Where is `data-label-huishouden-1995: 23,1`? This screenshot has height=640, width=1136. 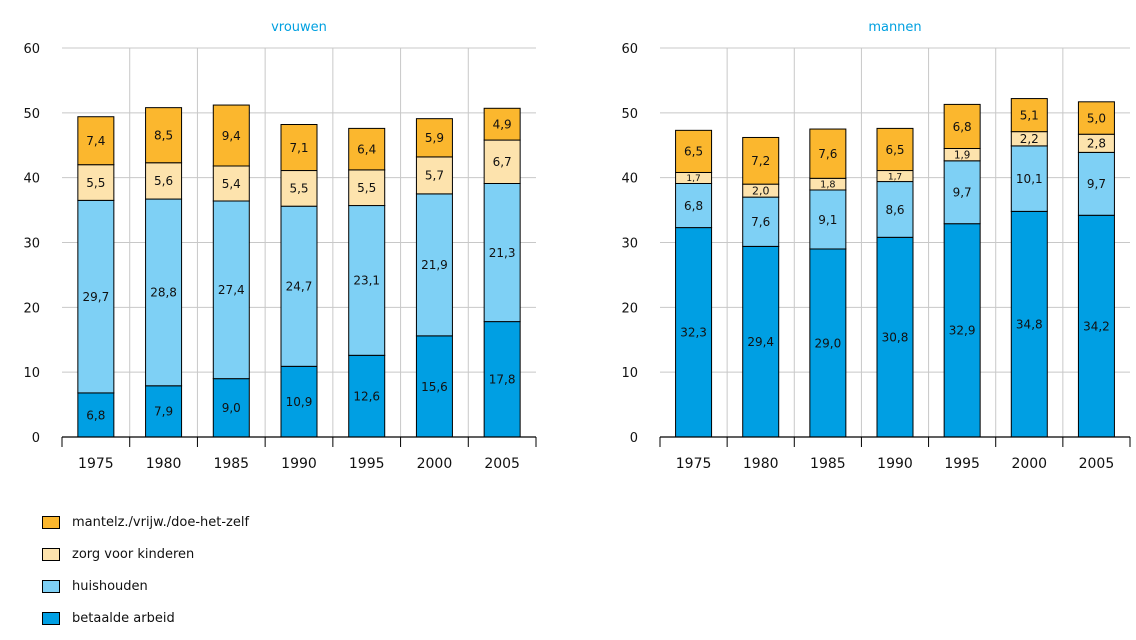 data-label-huishouden-1995: 23,1 is located at coordinates (366, 281).